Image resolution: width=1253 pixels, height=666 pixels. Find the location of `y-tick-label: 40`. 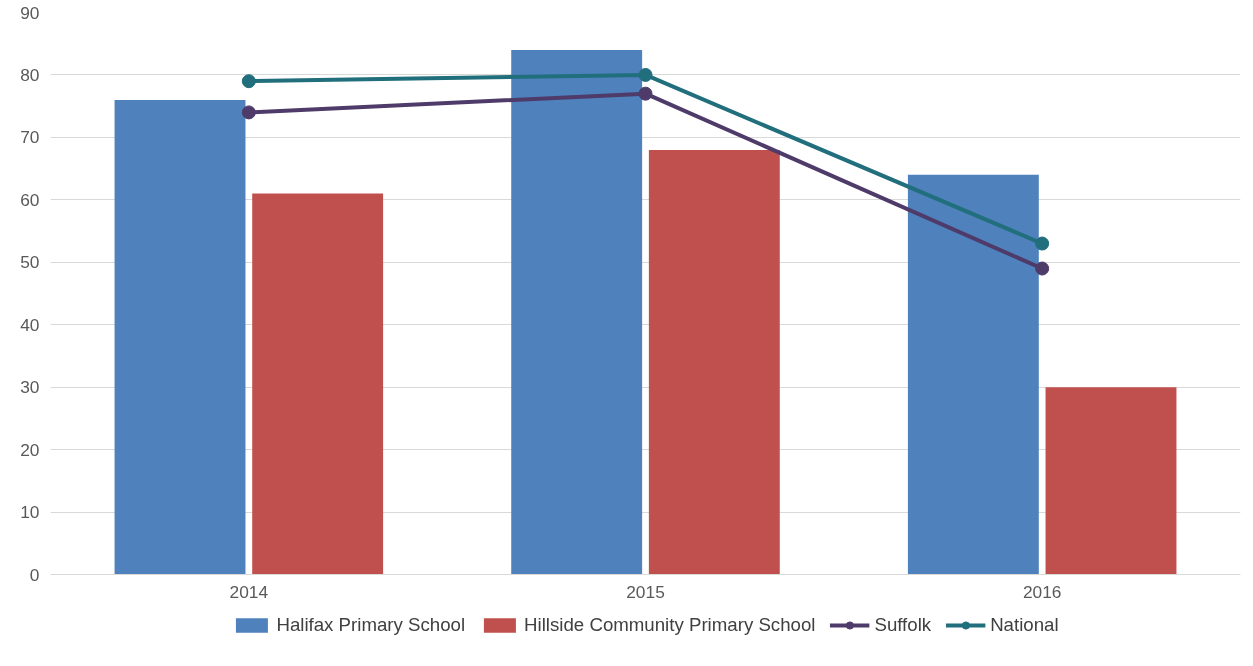

y-tick-label: 40 is located at coordinates (30, 324).